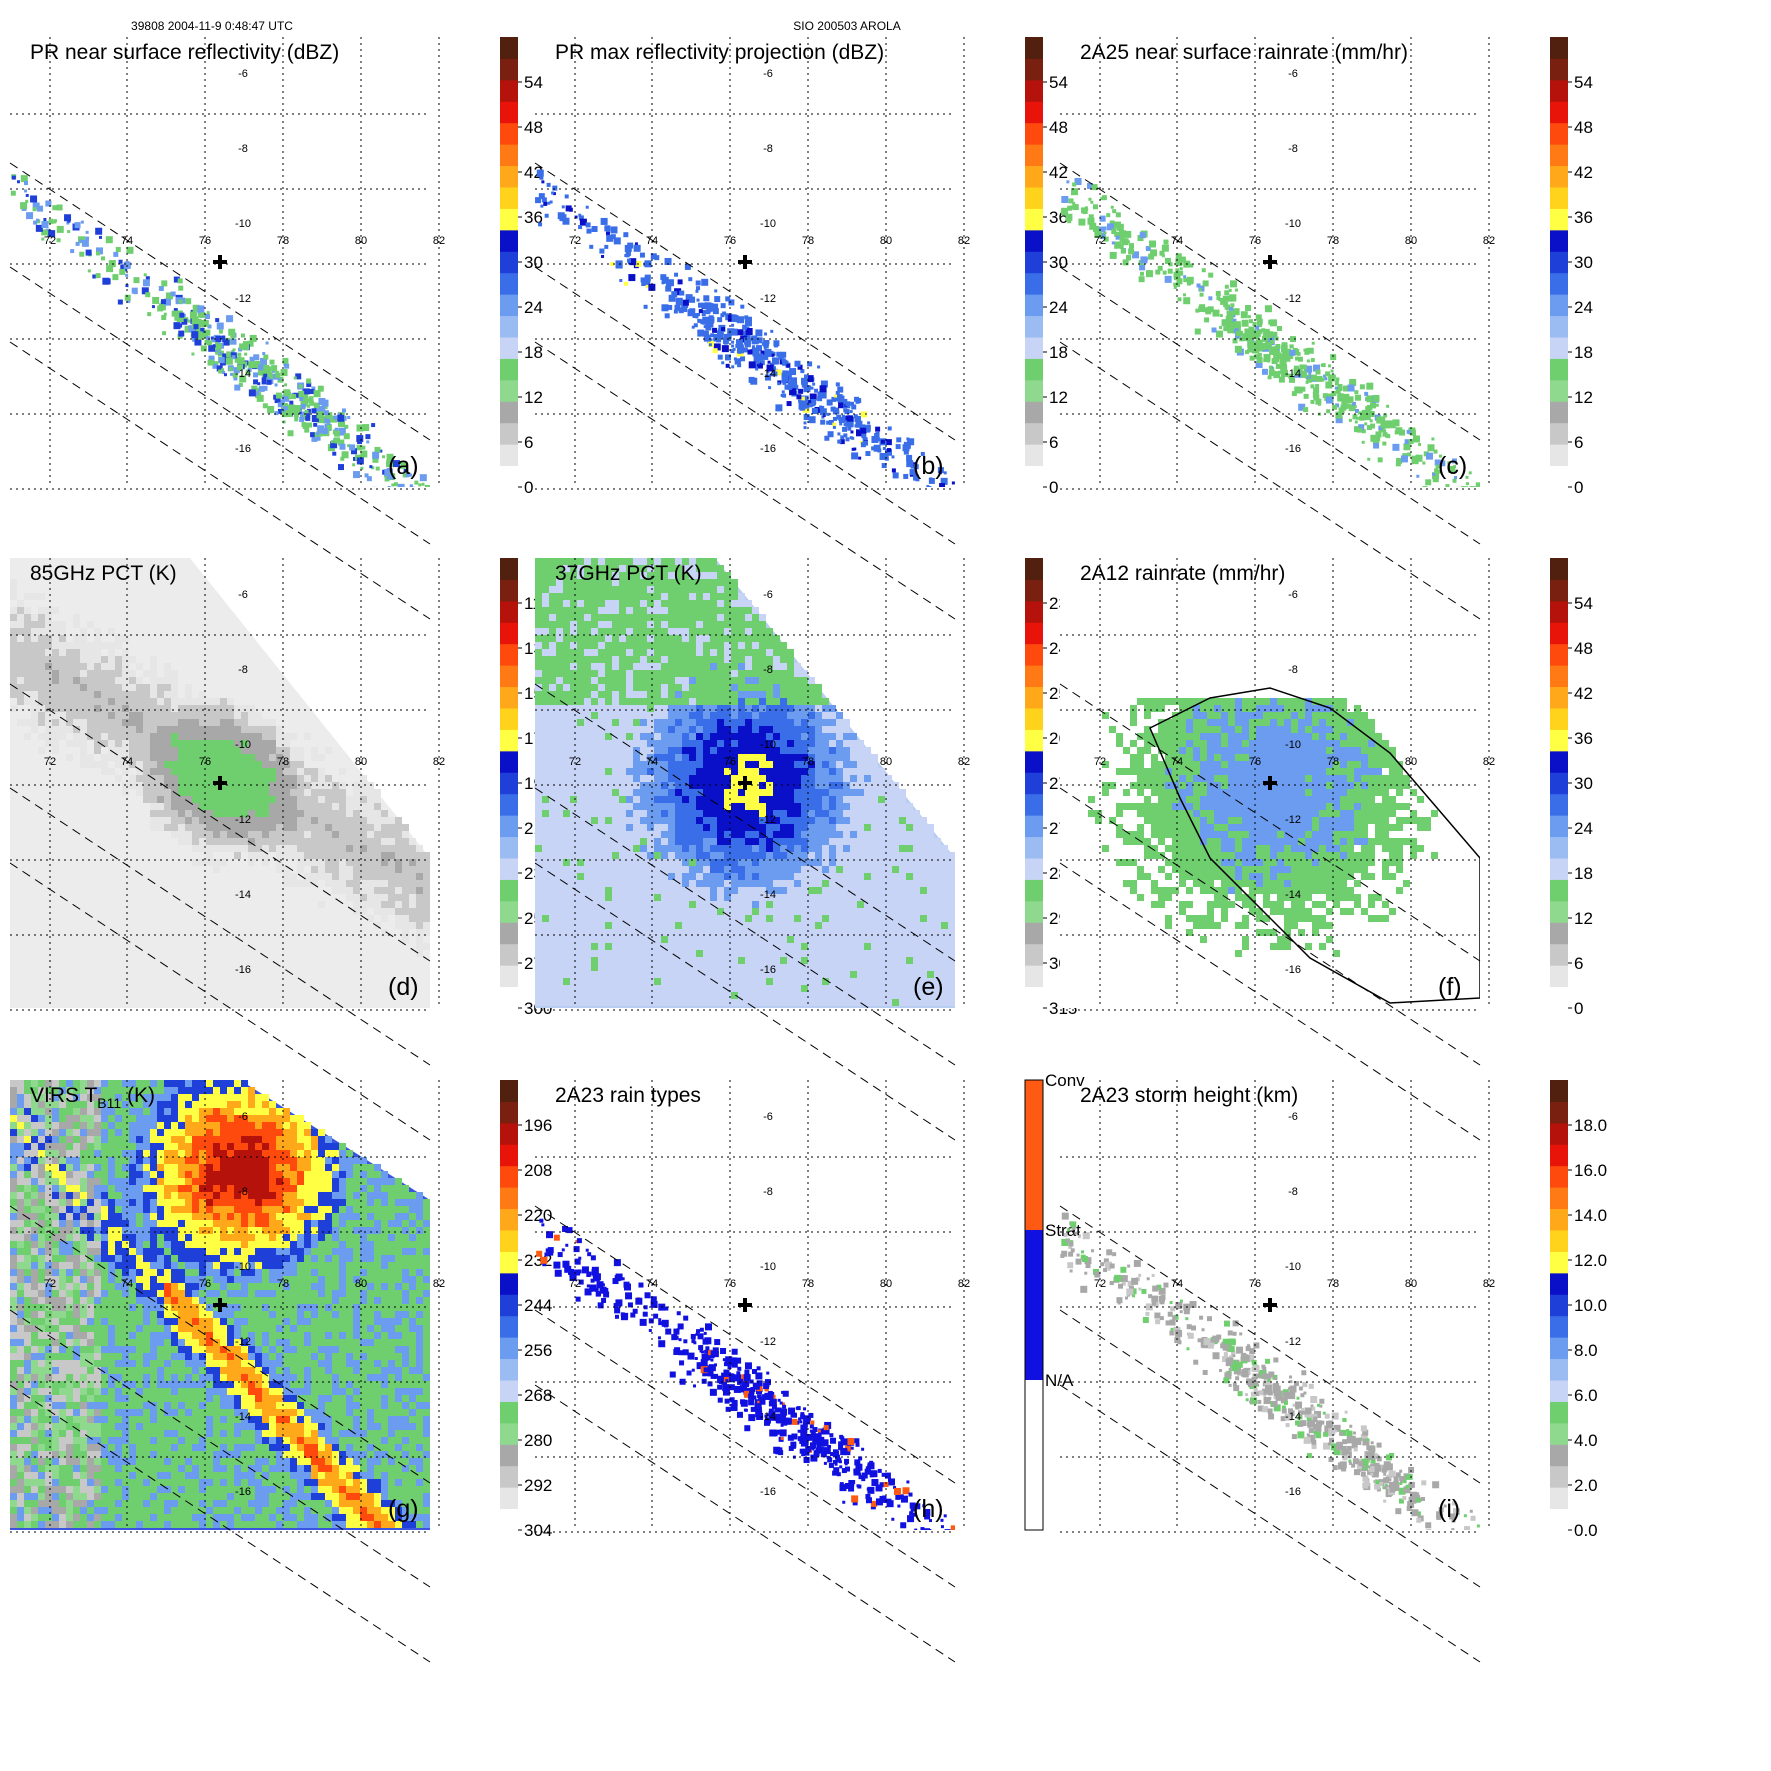 The height and width of the screenshot is (1771, 1771). Describe the element at coordinates (220, 822) in the screenshot. I see `panel-d-swath-edge-north` at that location.